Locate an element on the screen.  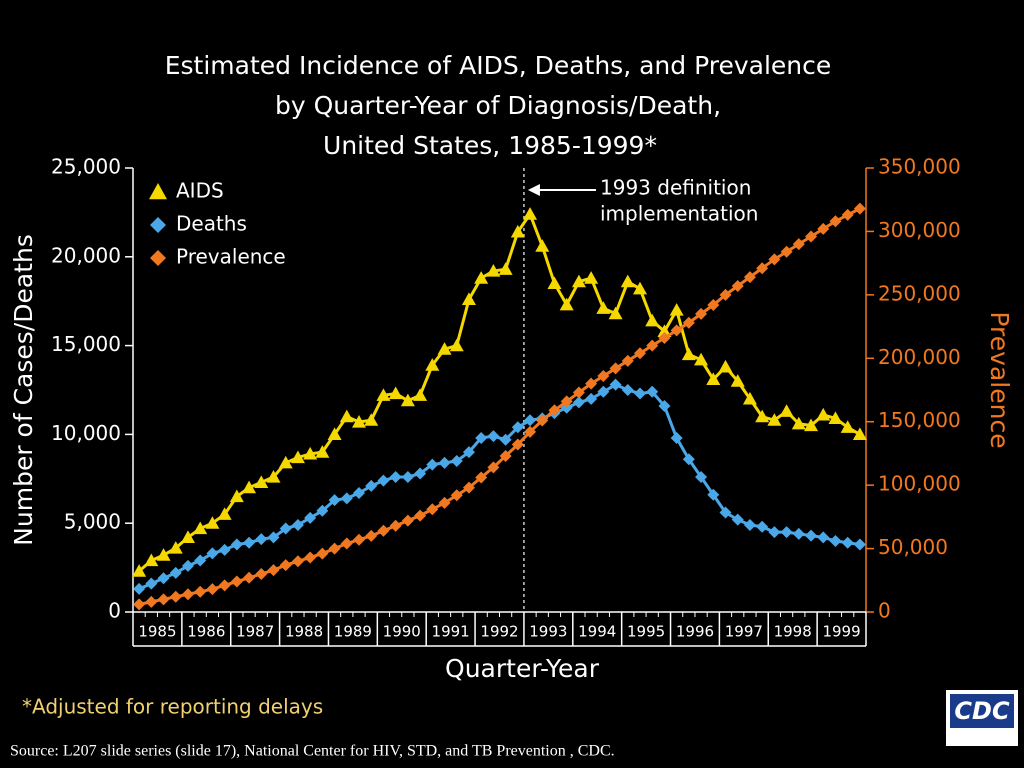
logo-band is located at coordinates (982, 711).